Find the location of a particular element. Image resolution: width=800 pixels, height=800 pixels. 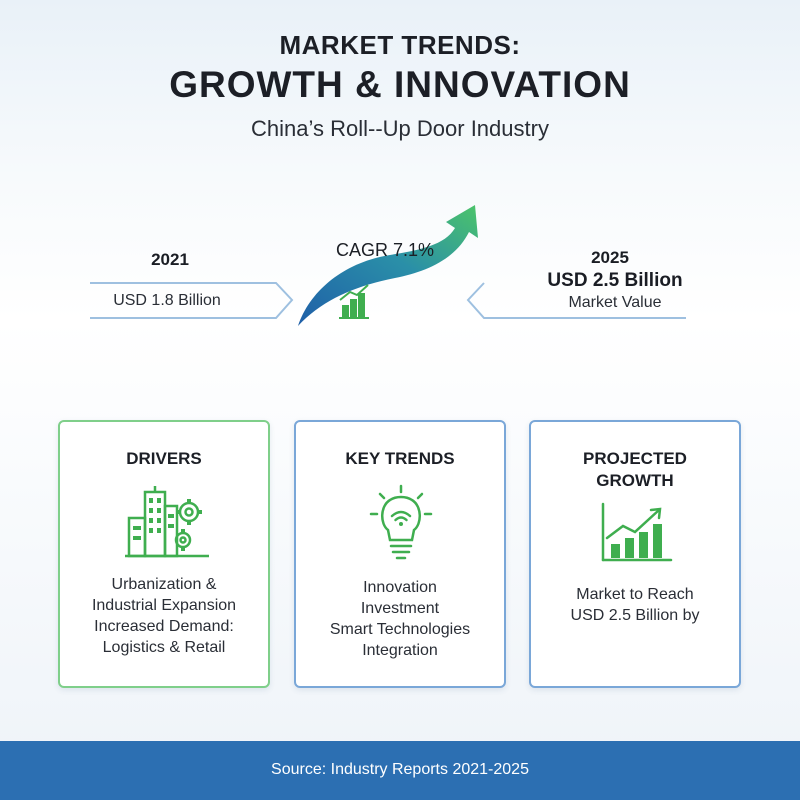

drivers-line-4: Logistics & Retail is located at coordinates (164, 647).